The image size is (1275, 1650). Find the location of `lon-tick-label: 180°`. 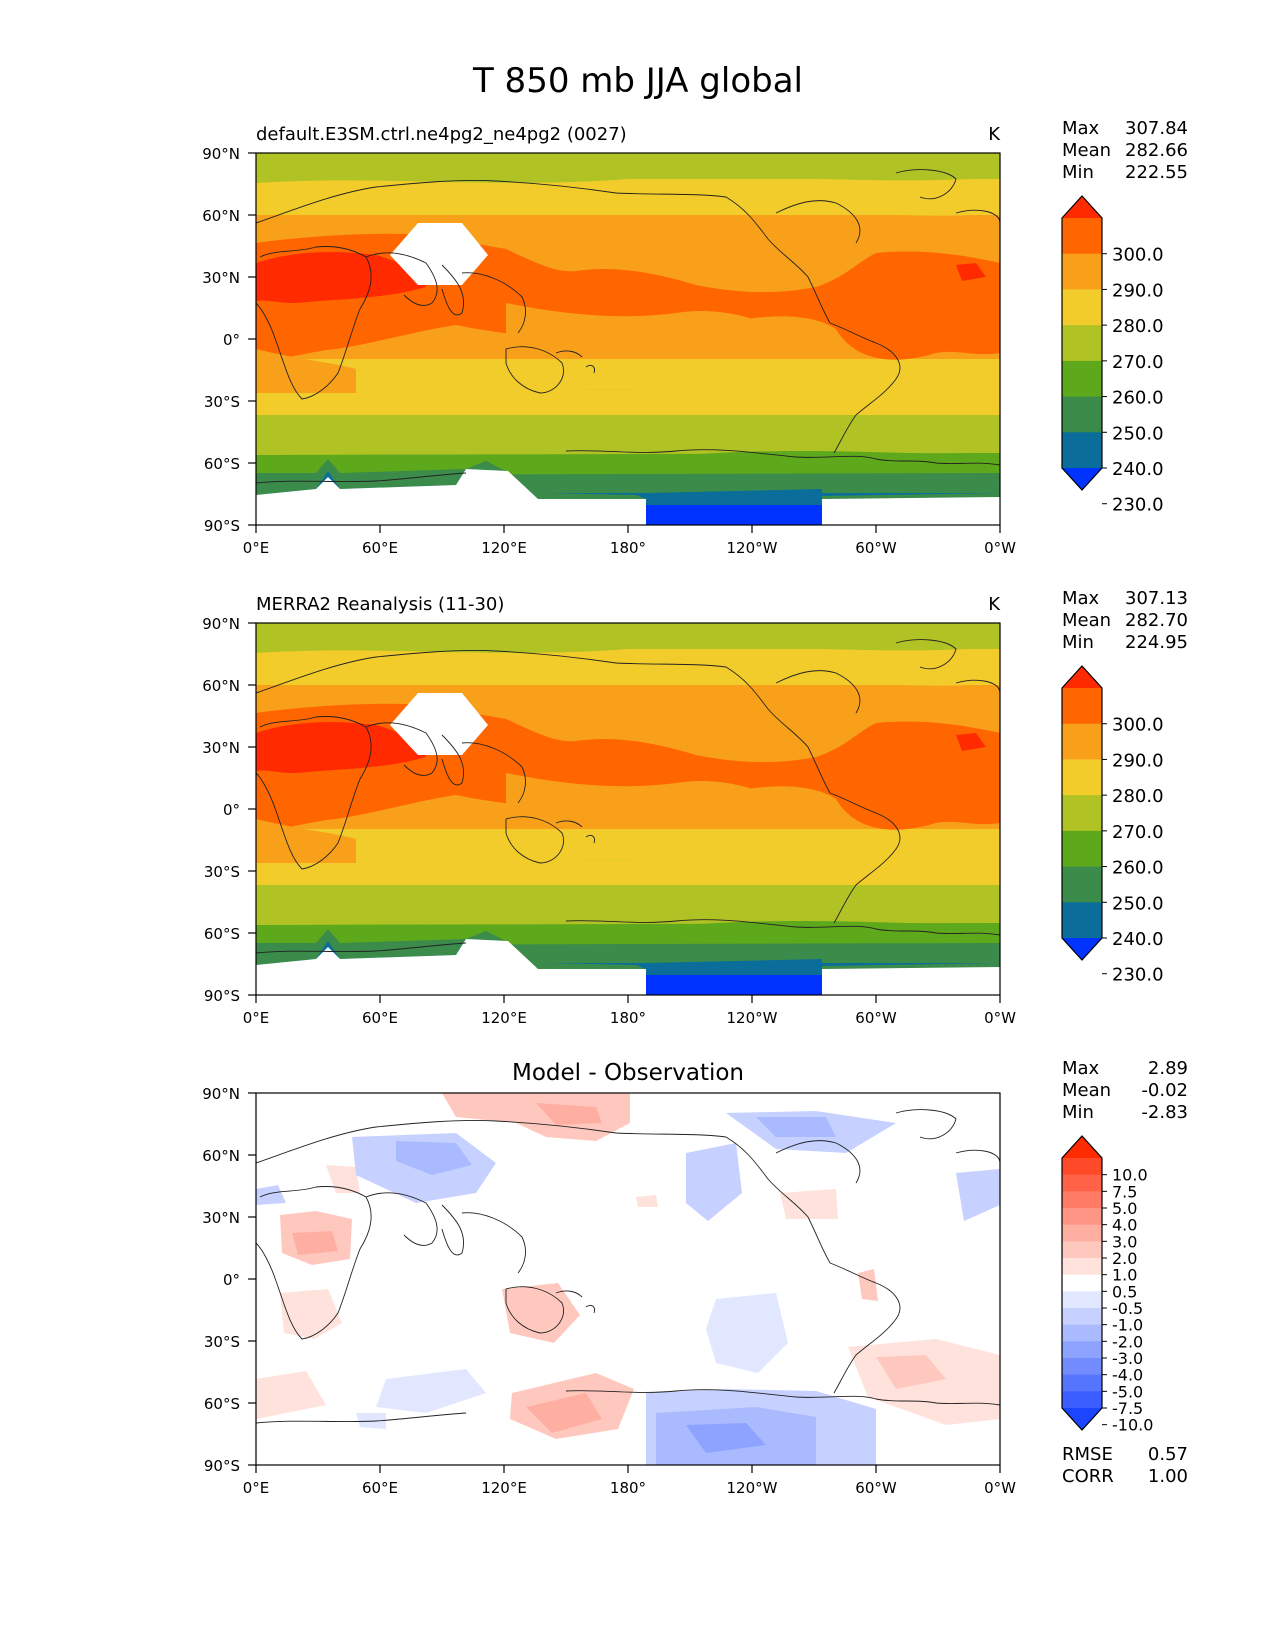

lon-tick-label: 180° is located at coordinates (628, 1018).